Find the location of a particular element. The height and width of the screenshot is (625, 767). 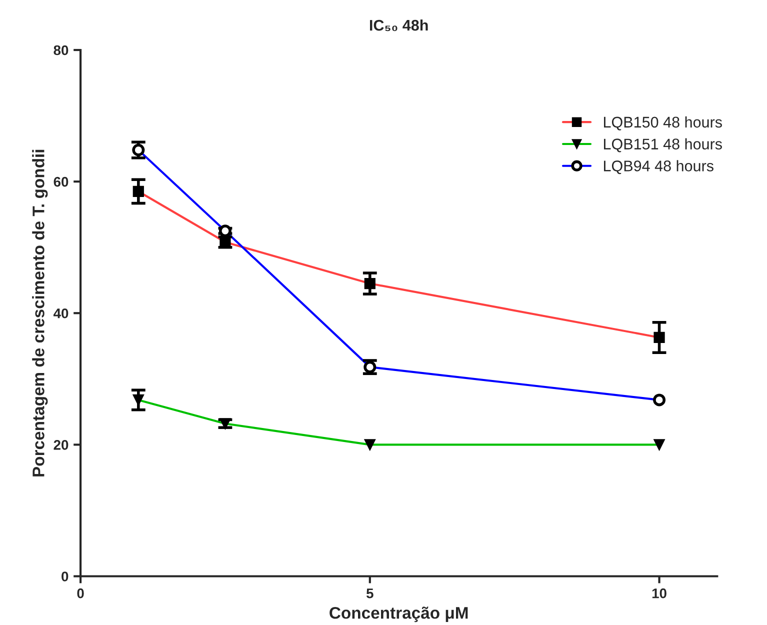

y-tick-label: 60 is located at coordinates (61, 181).